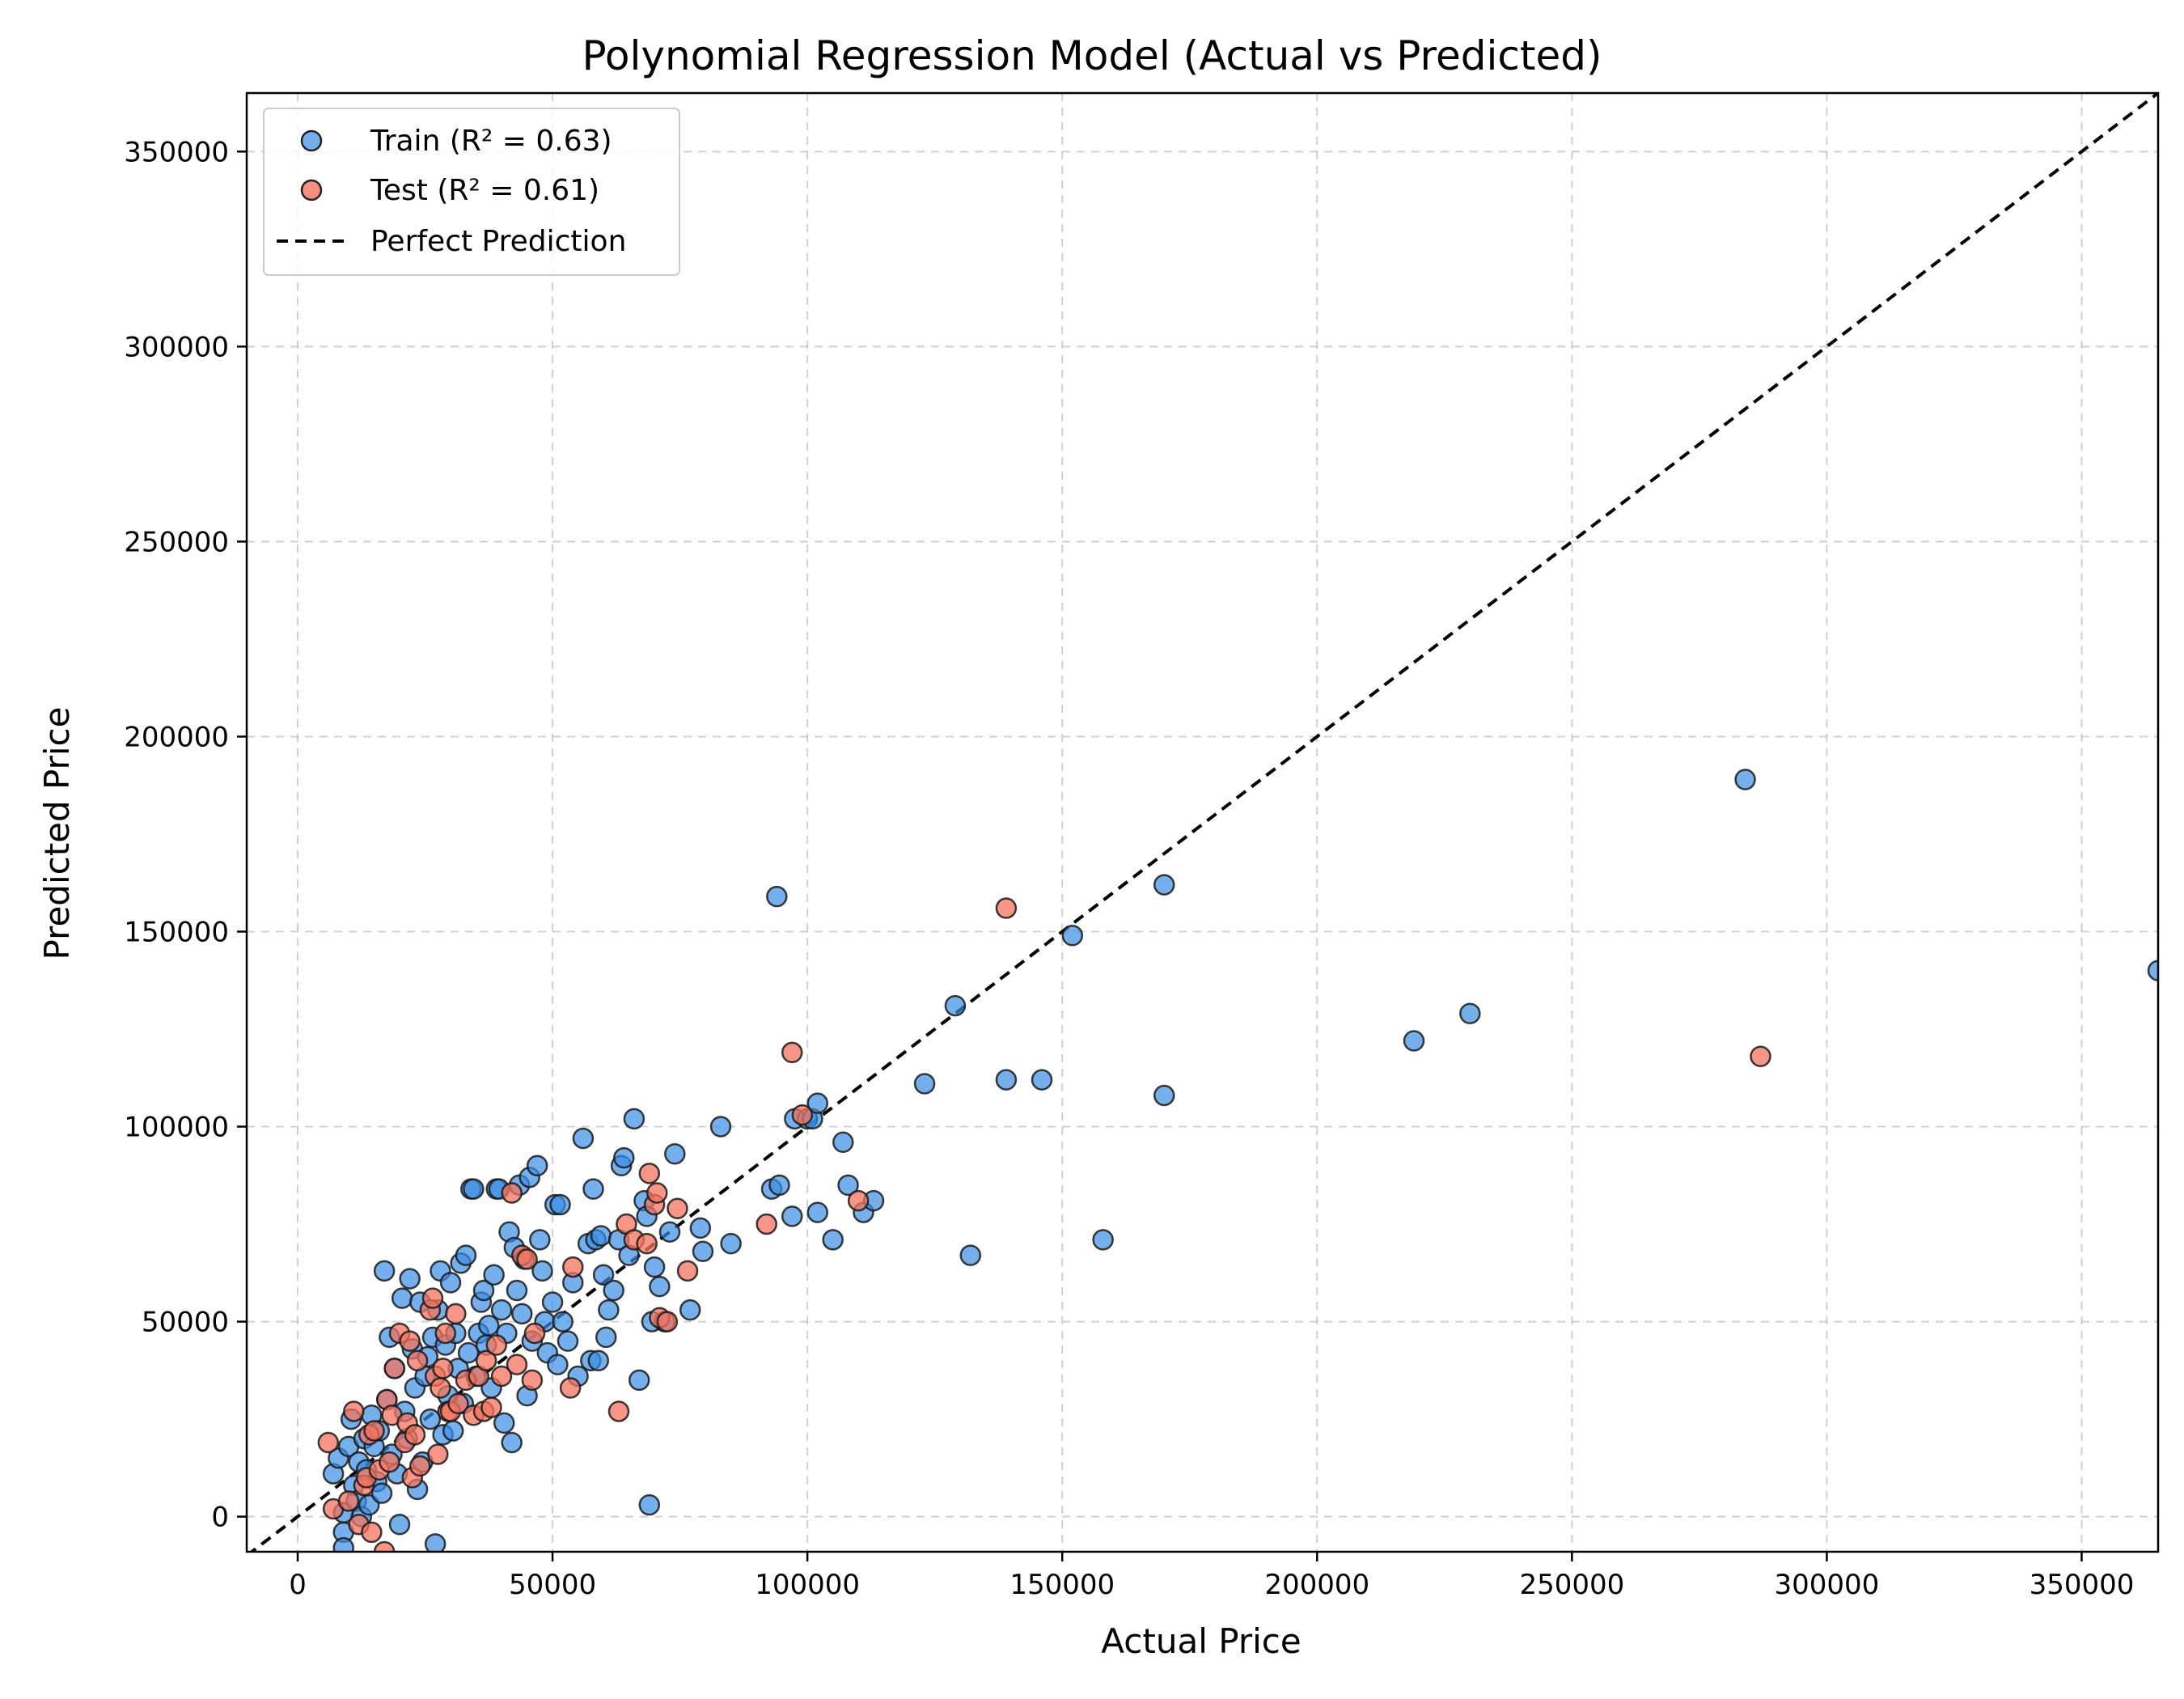 The image size is (2184, 1699). Describe the element at coordinates (298, 1585) in the screenshot. I see `x-tick-label: 0` at that location.